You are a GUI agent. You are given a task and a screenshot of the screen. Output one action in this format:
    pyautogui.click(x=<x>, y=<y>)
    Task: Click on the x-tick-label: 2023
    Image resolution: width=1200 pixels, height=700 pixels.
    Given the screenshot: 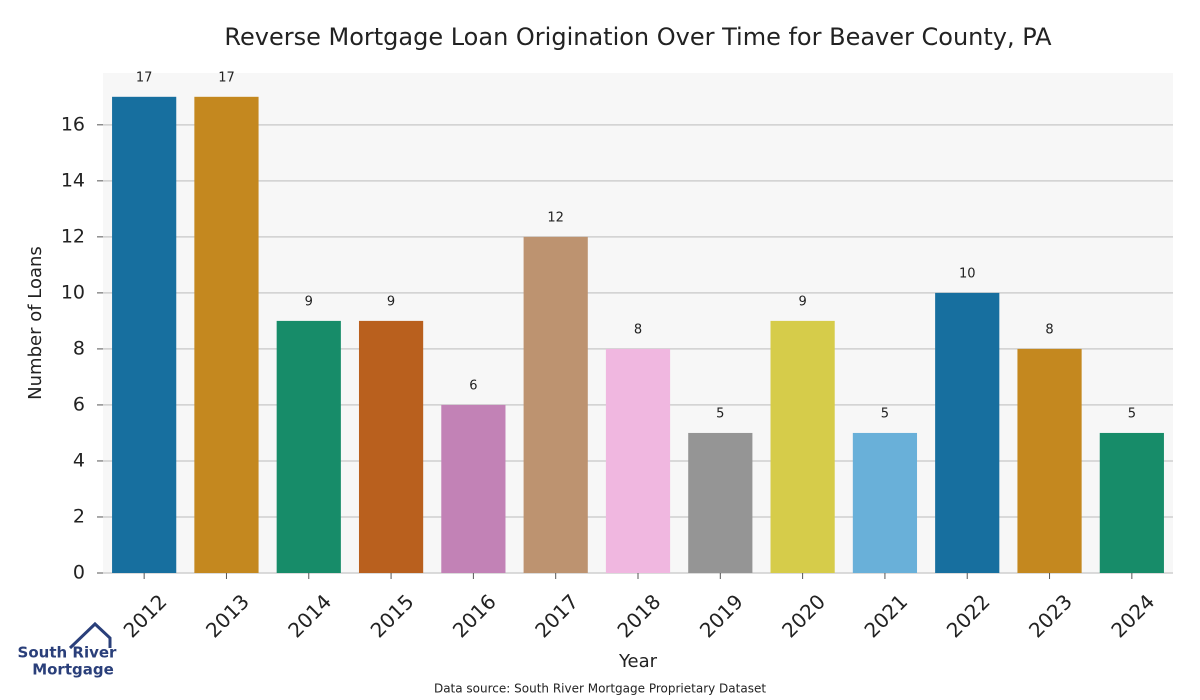 What is the action you would take?
    pyautogui.click(x=1050, y=615)
    